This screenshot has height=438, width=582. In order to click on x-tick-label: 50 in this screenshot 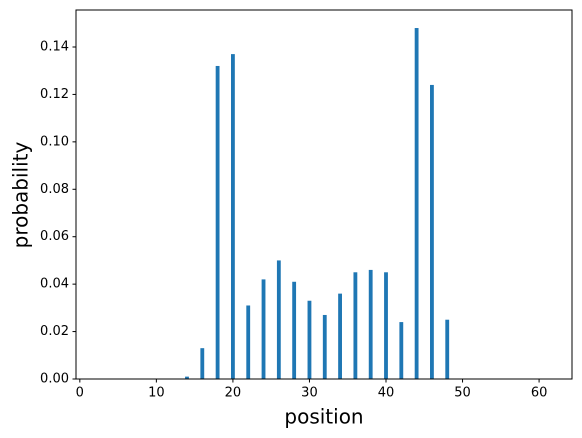, I will do `click(462, 393)`.